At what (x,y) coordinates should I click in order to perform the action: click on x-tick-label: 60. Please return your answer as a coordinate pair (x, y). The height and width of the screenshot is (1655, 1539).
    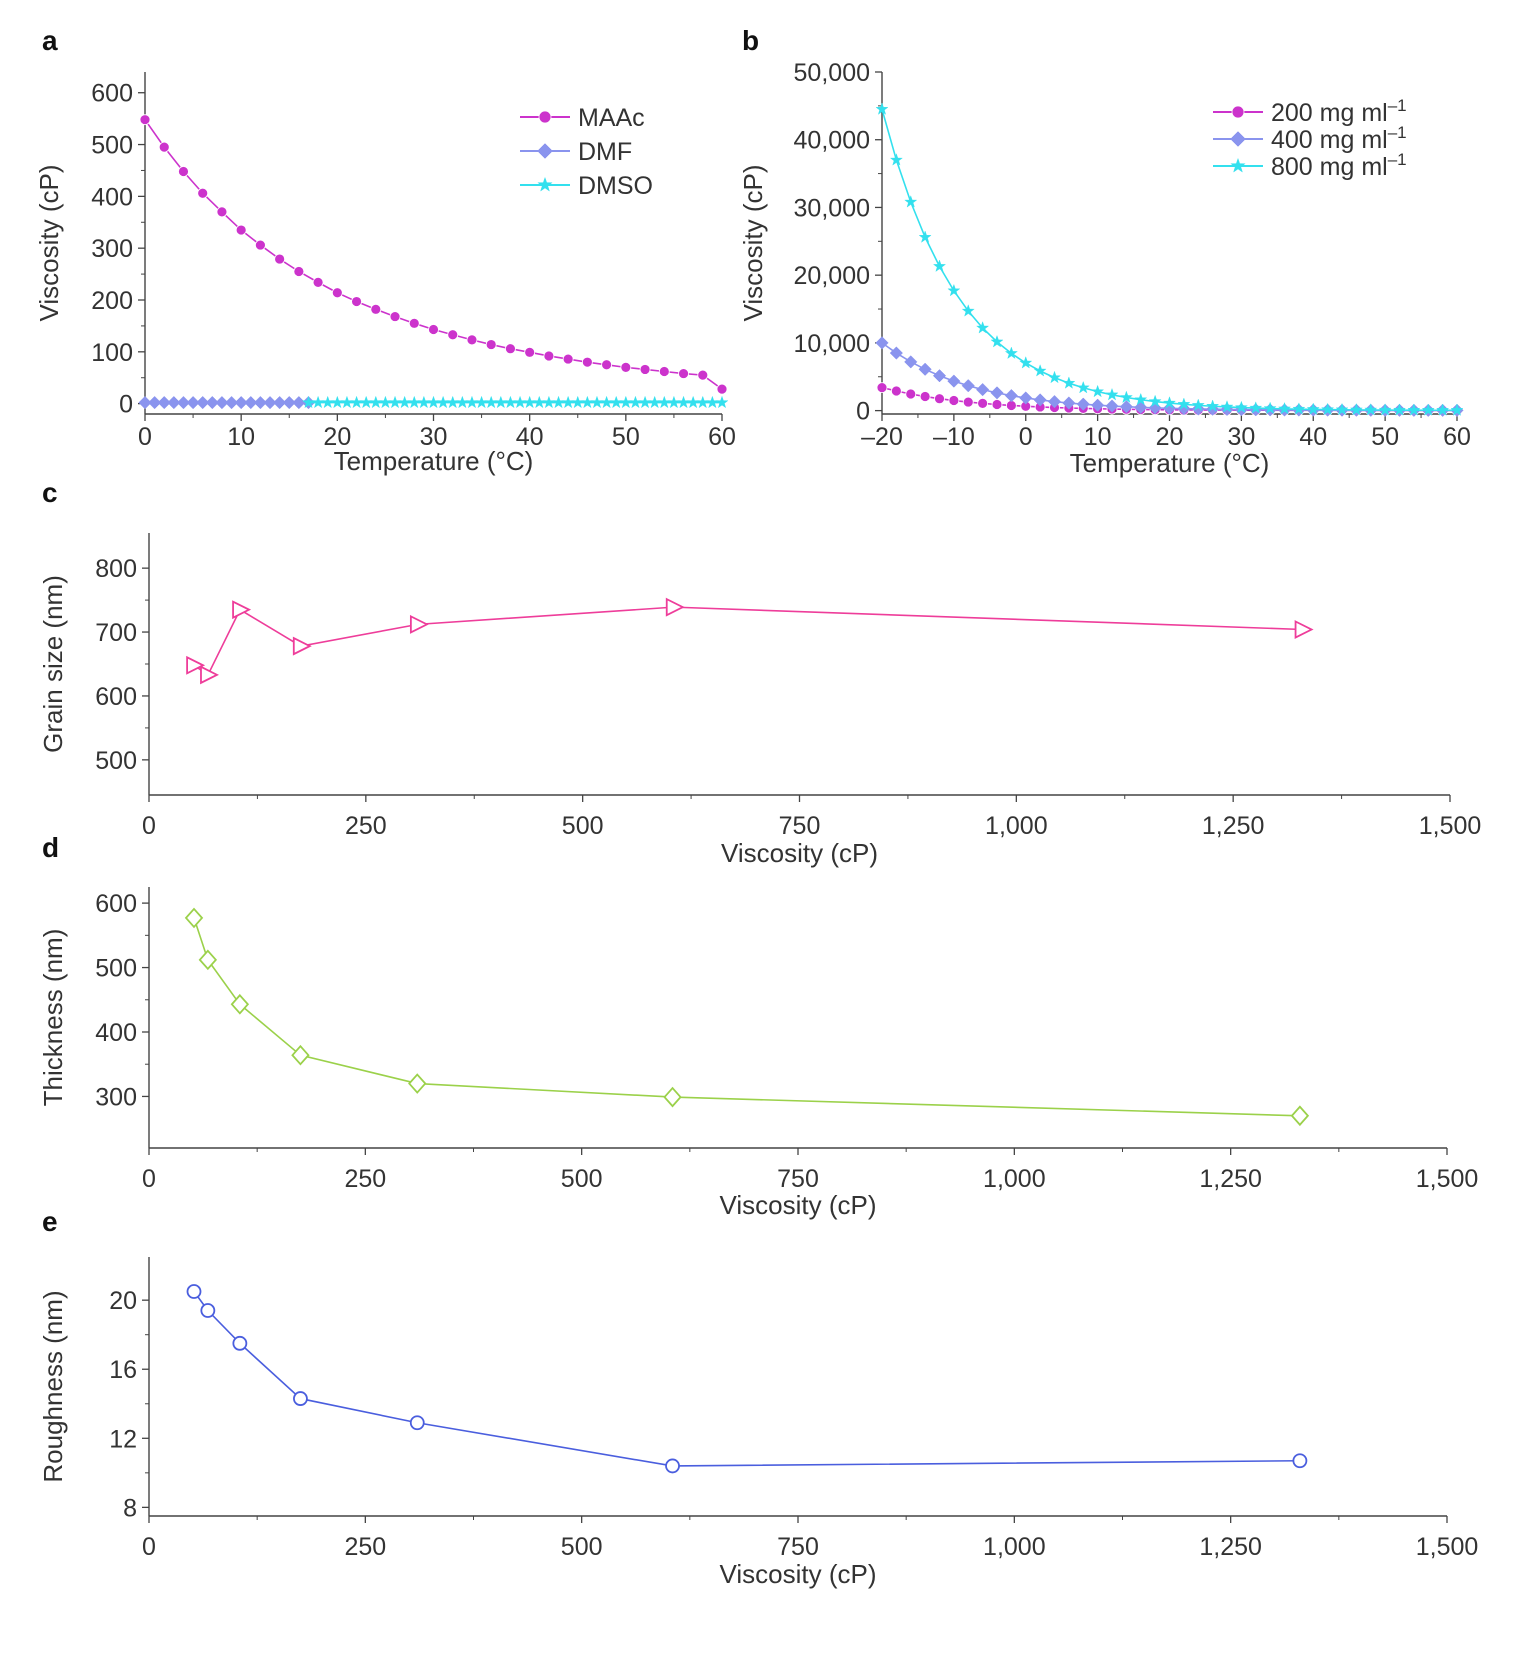
    Looking at the image, I should click on (1457, 437).